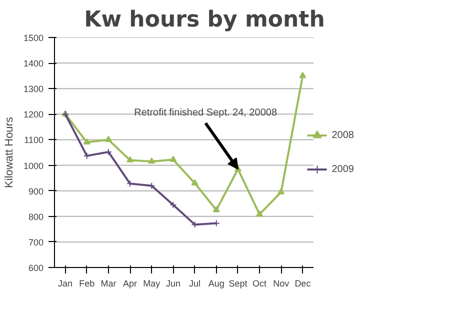 Image resolution: width=450 pixels, height=321 pixels. Describe the element at coordinates (343, 169) in the screenshot. I see `legend-label: 2009` at that location.